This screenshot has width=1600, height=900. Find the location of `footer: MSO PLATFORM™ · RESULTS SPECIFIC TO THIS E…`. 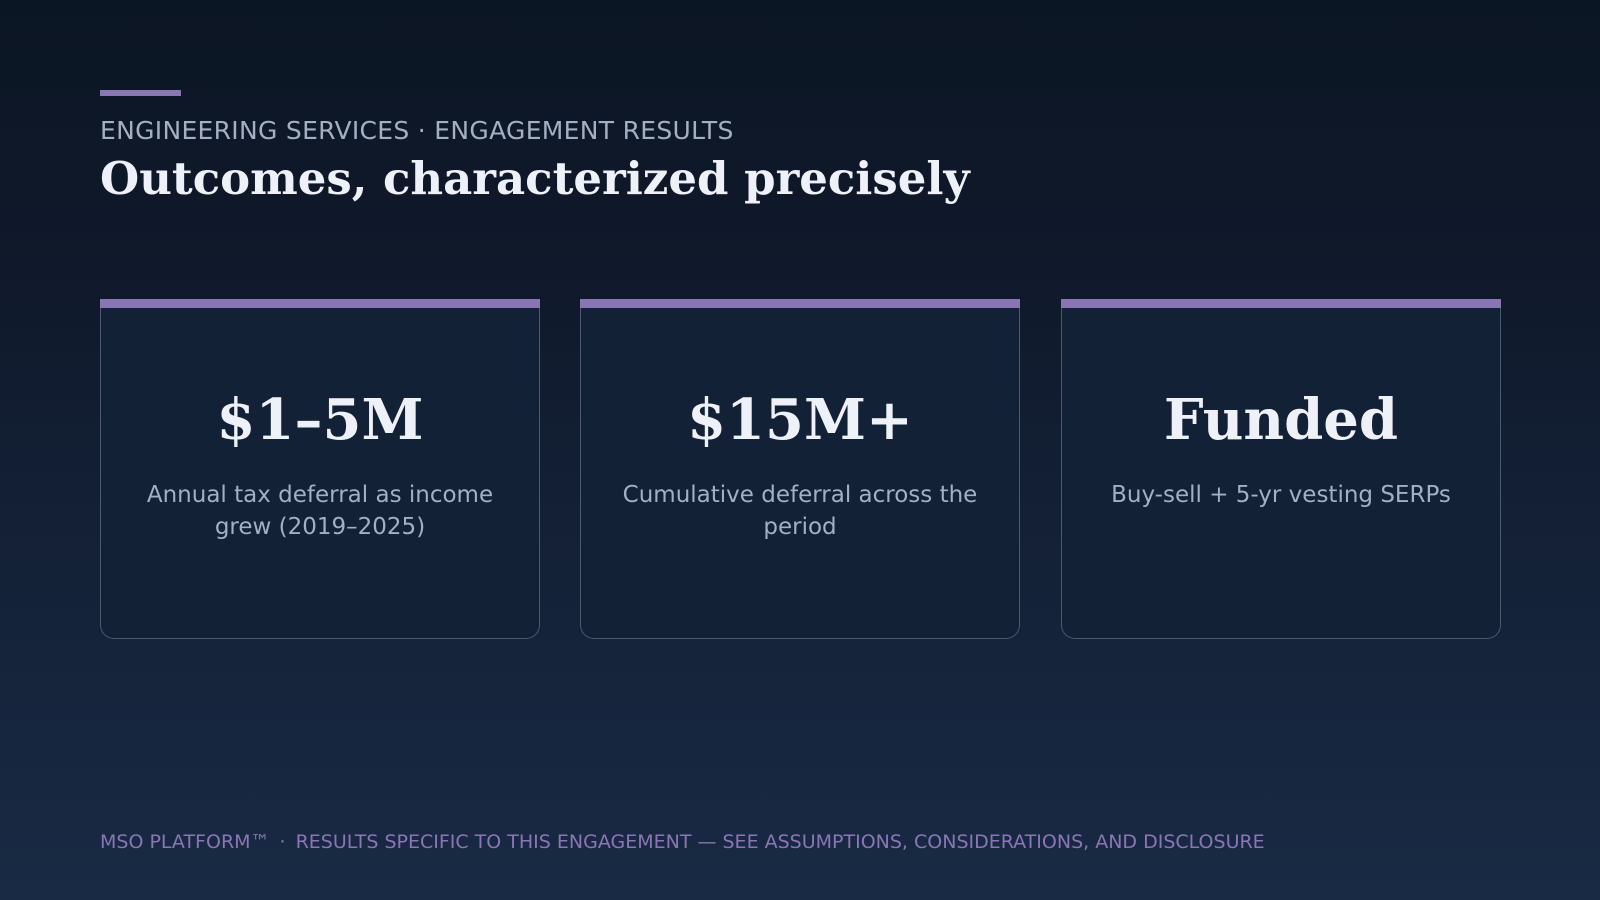

footer: MSO PLATFORM™ · RESULTS SPECIFIC TO THIS E… is located at coordinates (682, 842).